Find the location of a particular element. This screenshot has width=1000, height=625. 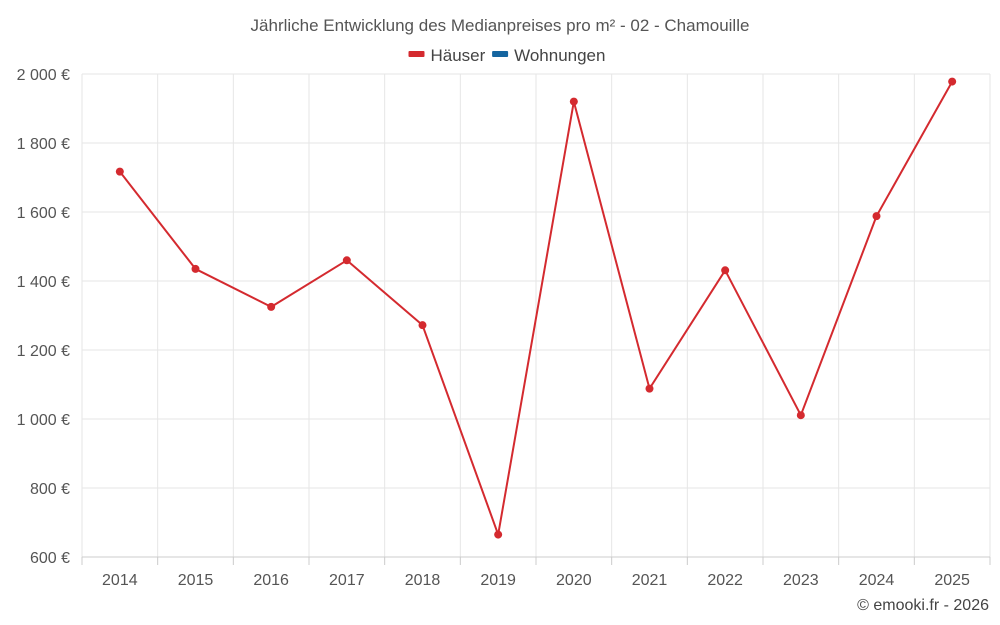

credit-text: © emooki.fr - 2026 is located at coordinates (923, 605).